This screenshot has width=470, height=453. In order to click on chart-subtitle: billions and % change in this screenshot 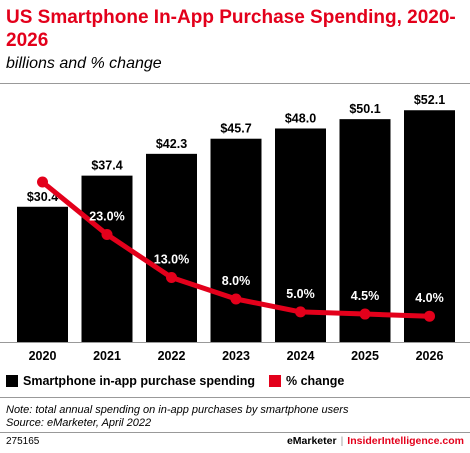, I will do `click(84, 63)`.